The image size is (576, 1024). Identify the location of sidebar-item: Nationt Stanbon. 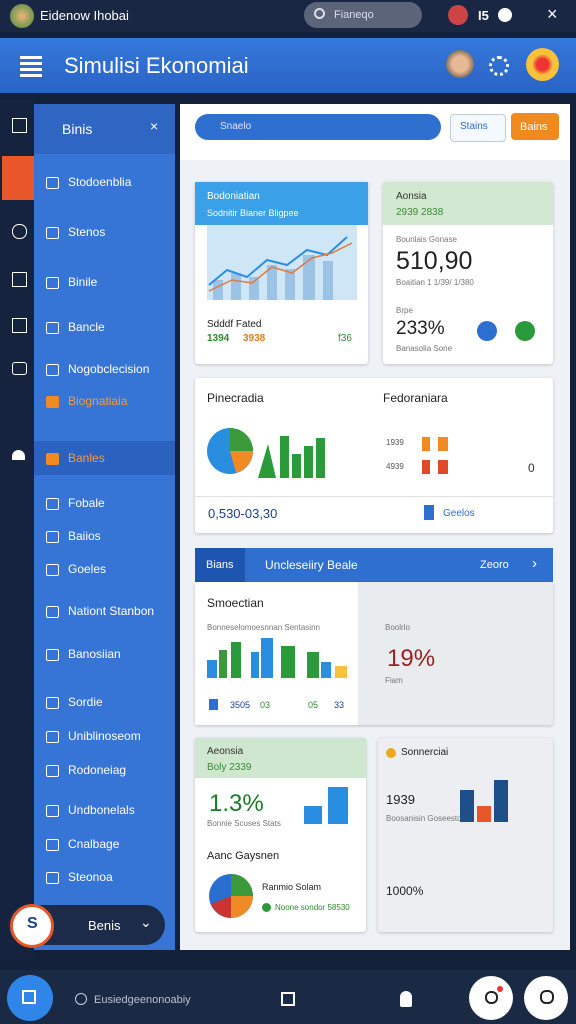
(111, 611).